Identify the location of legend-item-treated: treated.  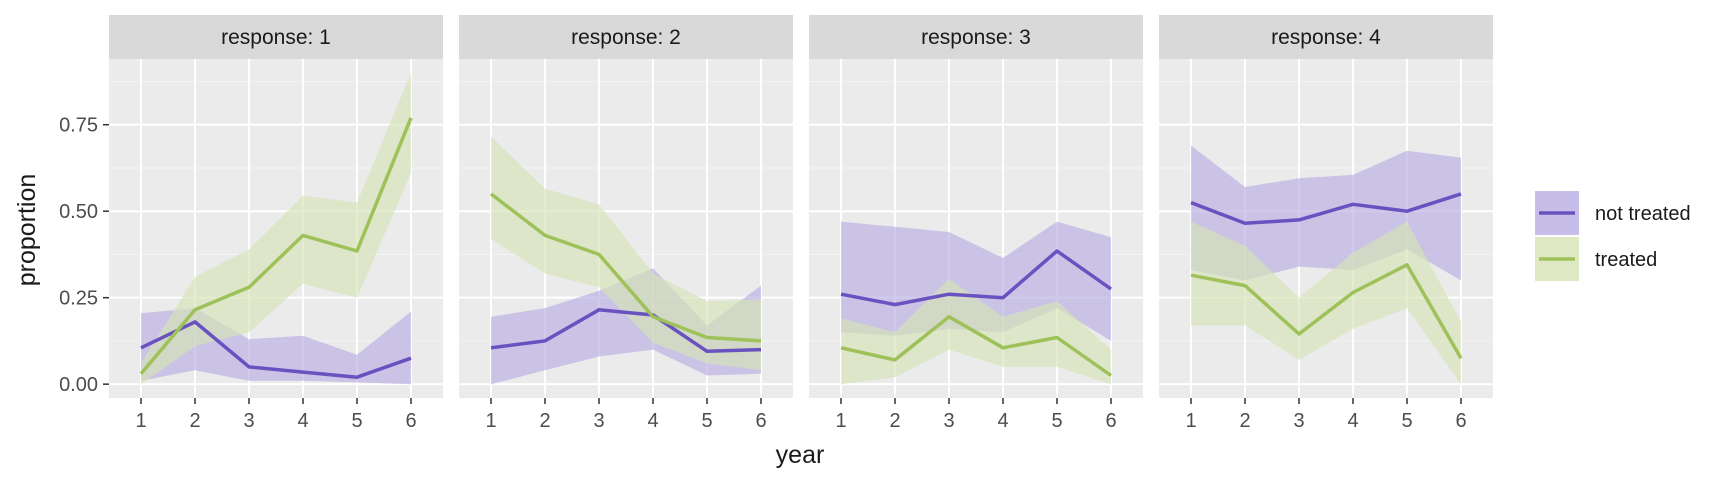
(1596, 259).